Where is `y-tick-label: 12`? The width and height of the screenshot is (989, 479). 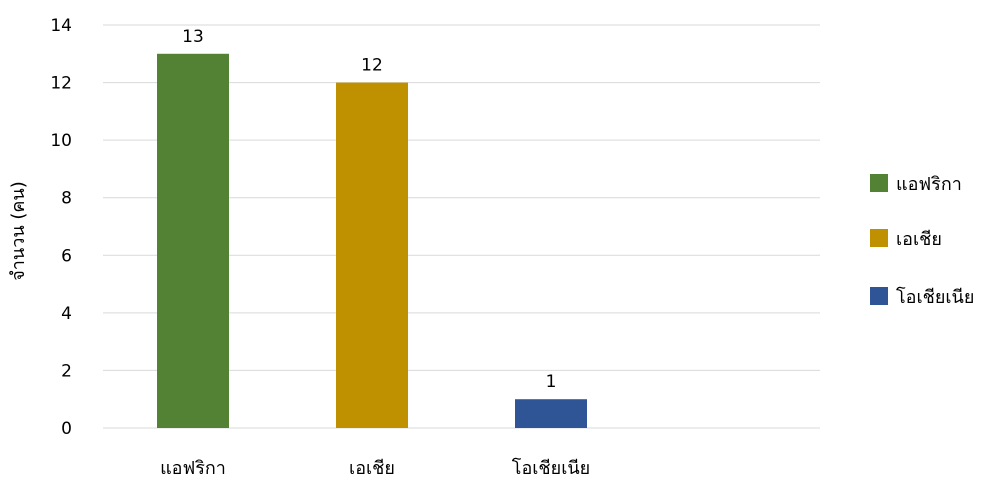 y-tick-label: 12 is located at coordinates (61, 84).